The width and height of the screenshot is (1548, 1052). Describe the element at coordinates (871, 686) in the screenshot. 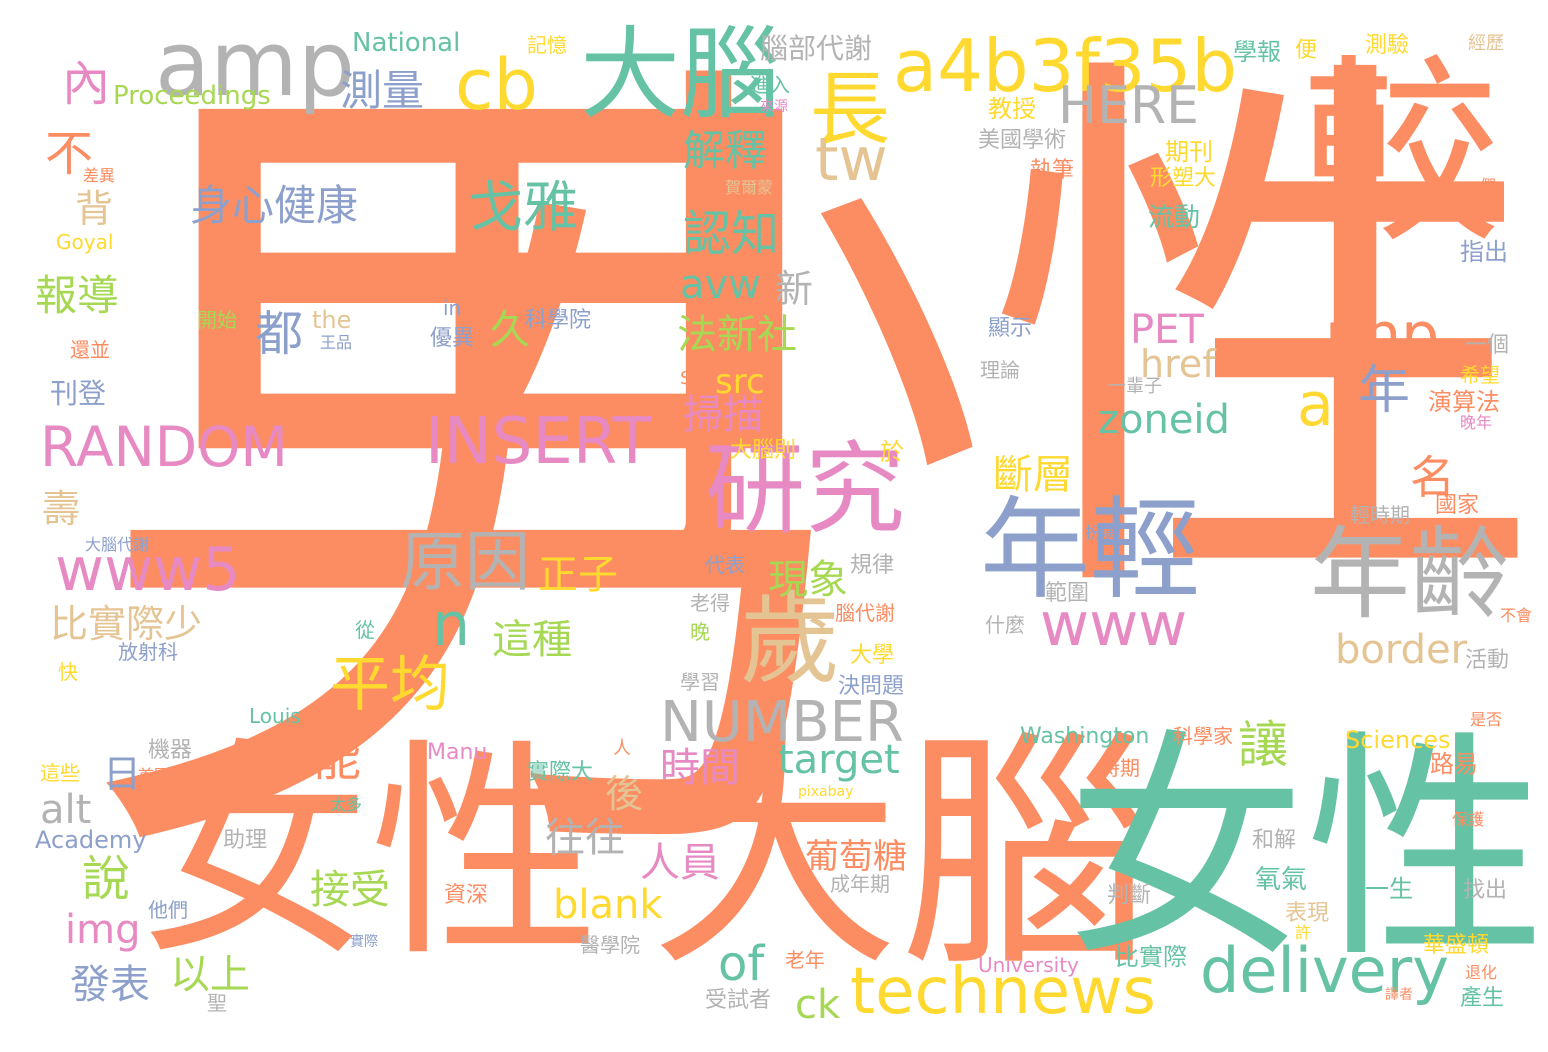

I see `cloud-word: 決問題` at that location.